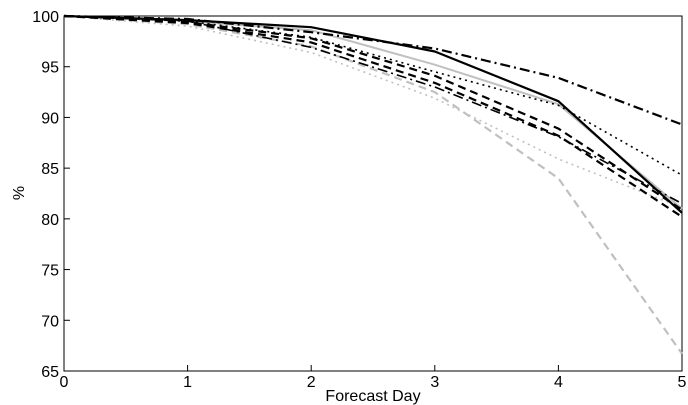 This screenshot has width=688, height=405. What do you see at coordinates (50, 68) in the screenshot?
I see `y-tick-label: 95` at bounding box center [50, 68].